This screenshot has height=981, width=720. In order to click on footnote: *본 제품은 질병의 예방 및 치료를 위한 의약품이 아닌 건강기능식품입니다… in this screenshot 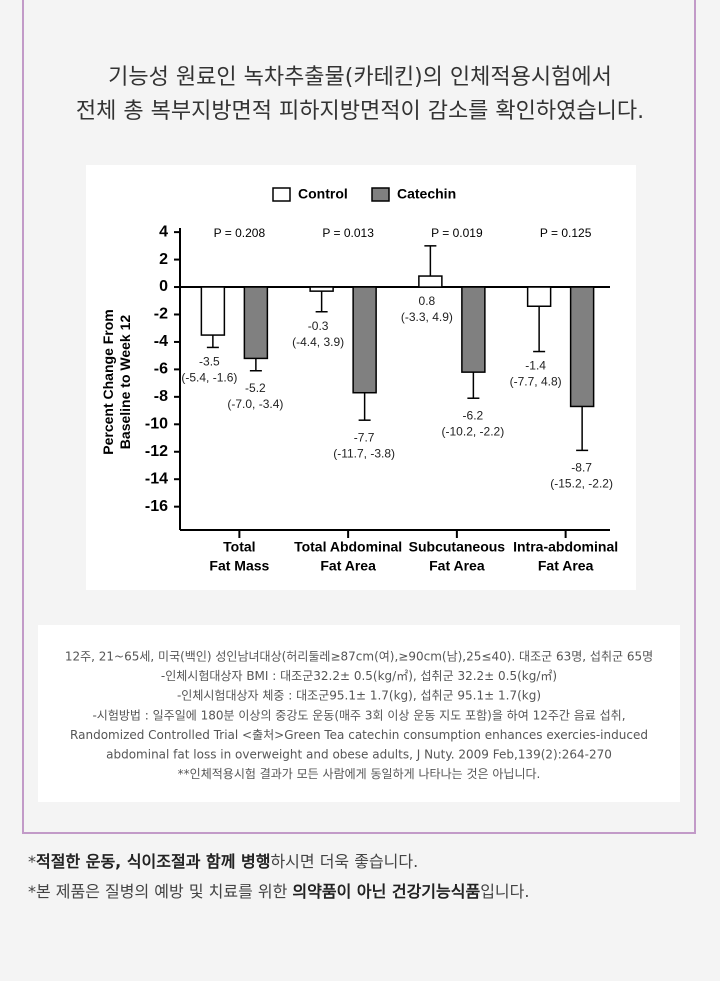, I will do `click(278, 891)`.